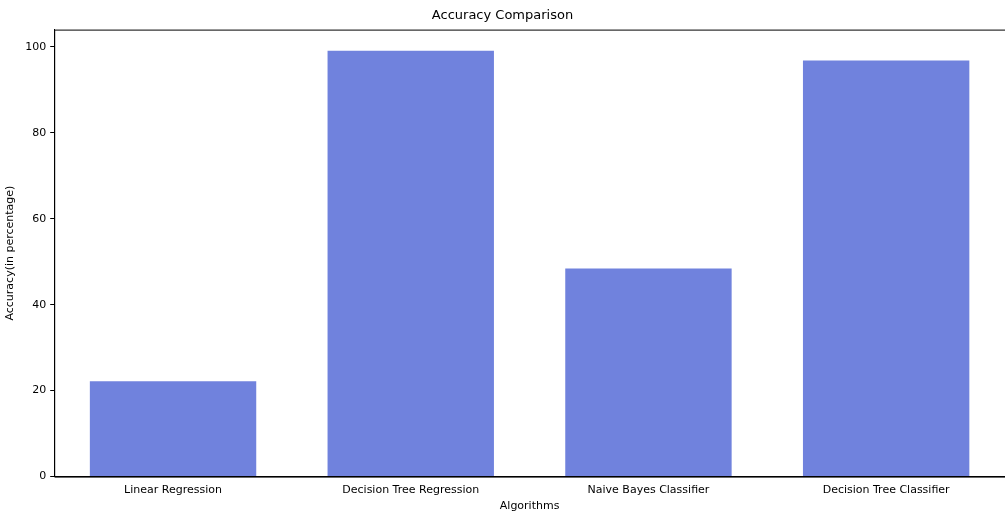  I want to click on x-tick-label: Decision Tree Classifier, so click(886, 490).